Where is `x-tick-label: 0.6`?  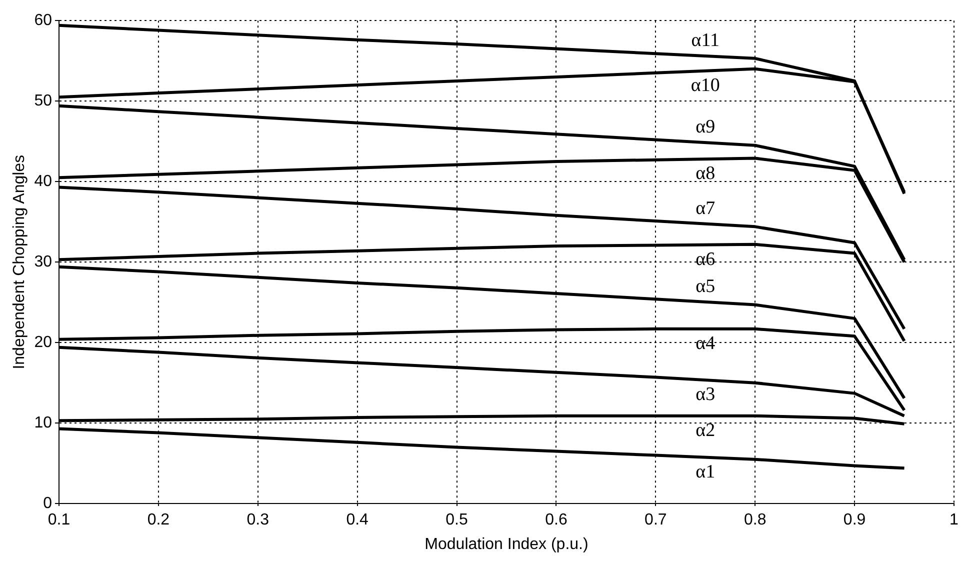 x-tick-label: 0.6 is located at coordinates (556, 520).